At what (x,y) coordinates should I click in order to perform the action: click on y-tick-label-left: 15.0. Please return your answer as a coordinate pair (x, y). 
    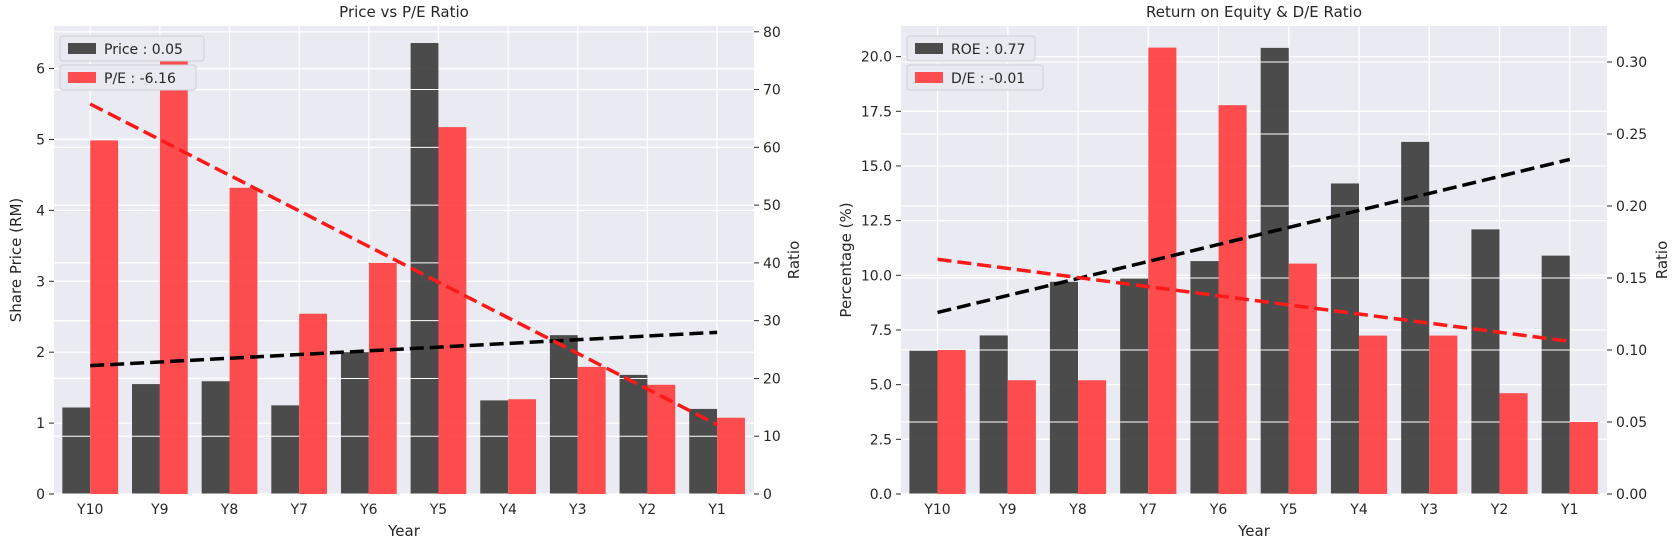
    Looking at the image, I should click on (876, 167).